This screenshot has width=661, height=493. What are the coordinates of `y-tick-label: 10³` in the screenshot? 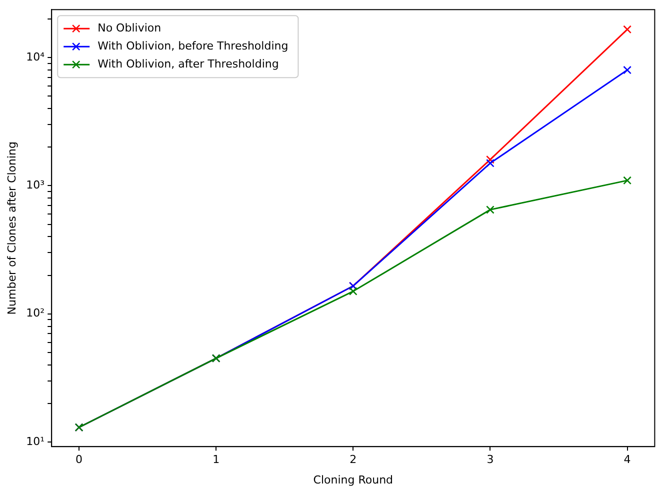 It's located at (35, 185).